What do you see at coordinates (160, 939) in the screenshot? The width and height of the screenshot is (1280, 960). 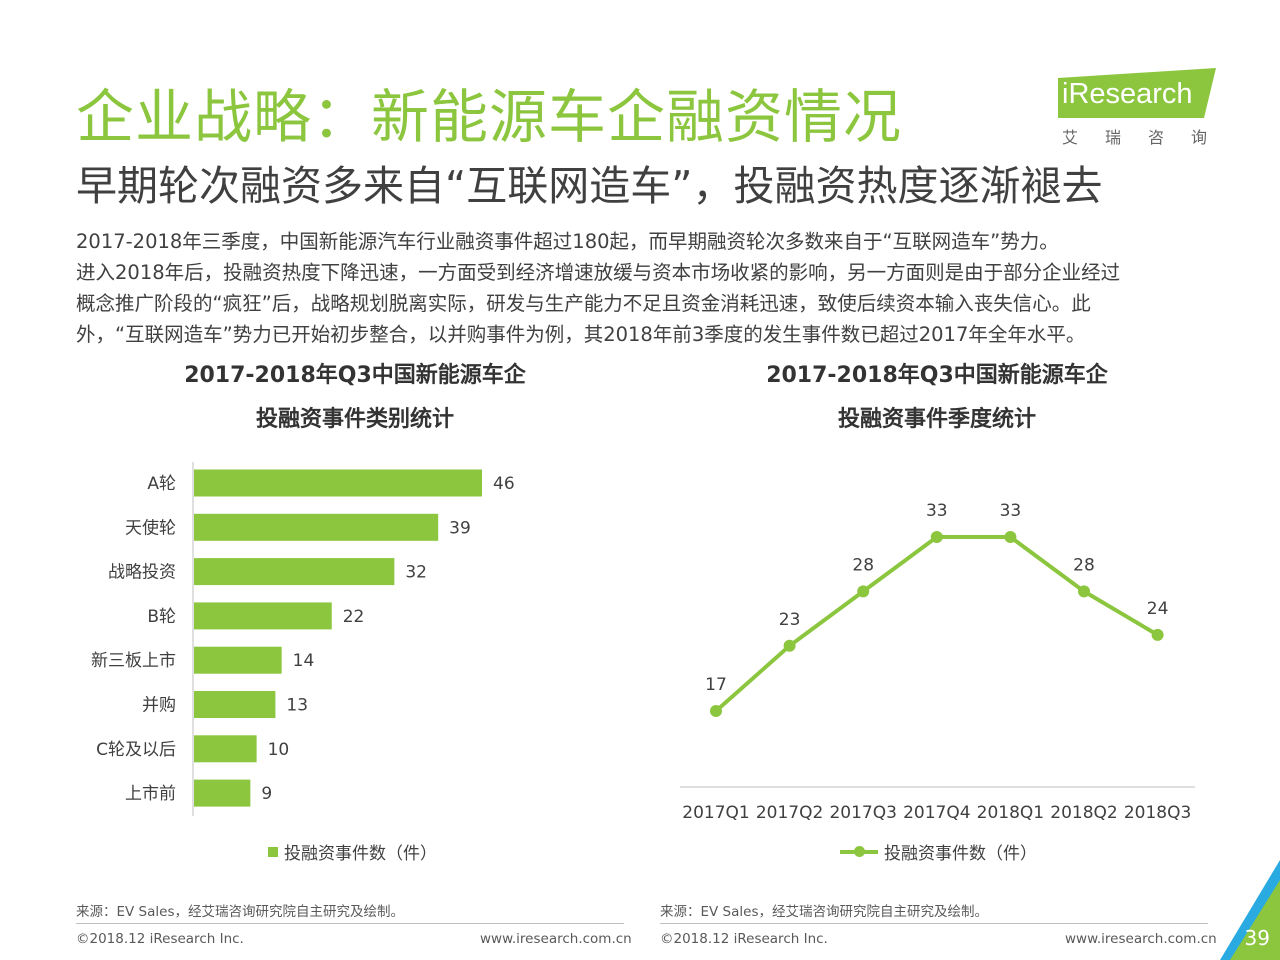 I see `copyright-left: ©2018.12 iResearch Inc.` at bounding box center [160, 939].